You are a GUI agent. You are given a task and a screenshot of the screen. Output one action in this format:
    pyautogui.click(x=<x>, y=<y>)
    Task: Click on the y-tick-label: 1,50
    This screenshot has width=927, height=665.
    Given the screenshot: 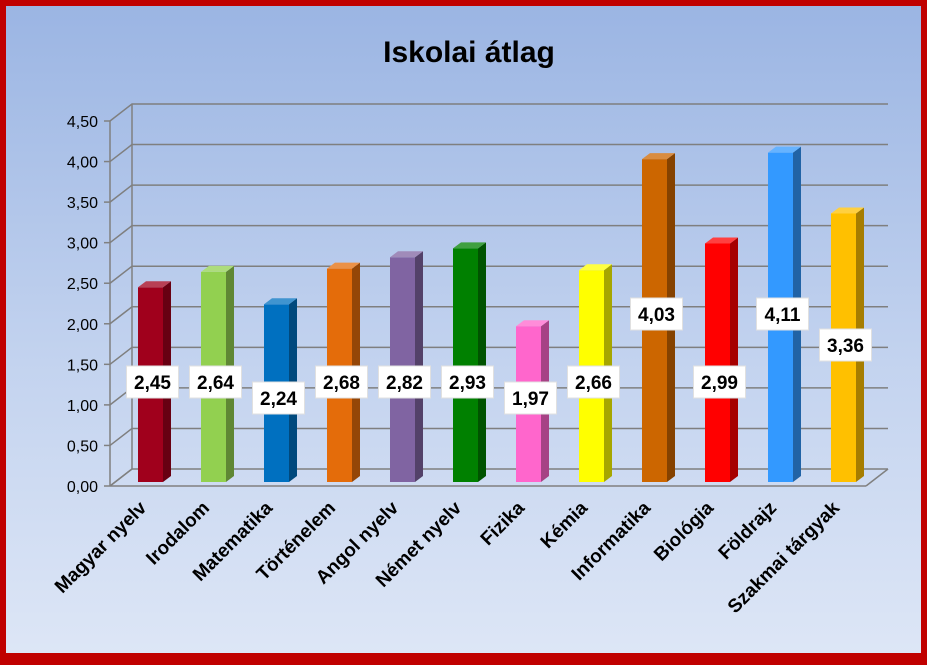 What is the action you would take?
    pyautogui.click(x=82, y=365)
    